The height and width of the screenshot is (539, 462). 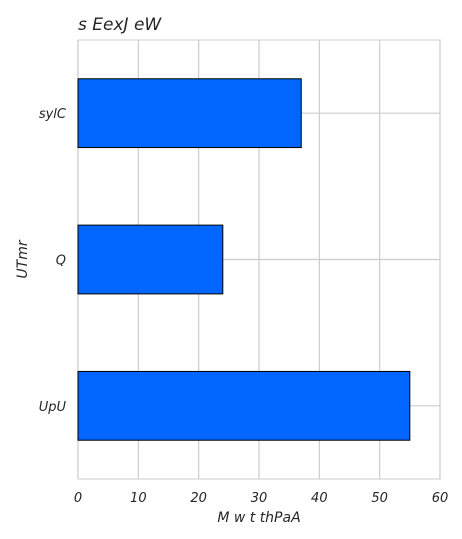 What do you see at coordinates (138, 498) in the screenshot?
I see `x-tick-label: 10` at bounding box center [138, 498].